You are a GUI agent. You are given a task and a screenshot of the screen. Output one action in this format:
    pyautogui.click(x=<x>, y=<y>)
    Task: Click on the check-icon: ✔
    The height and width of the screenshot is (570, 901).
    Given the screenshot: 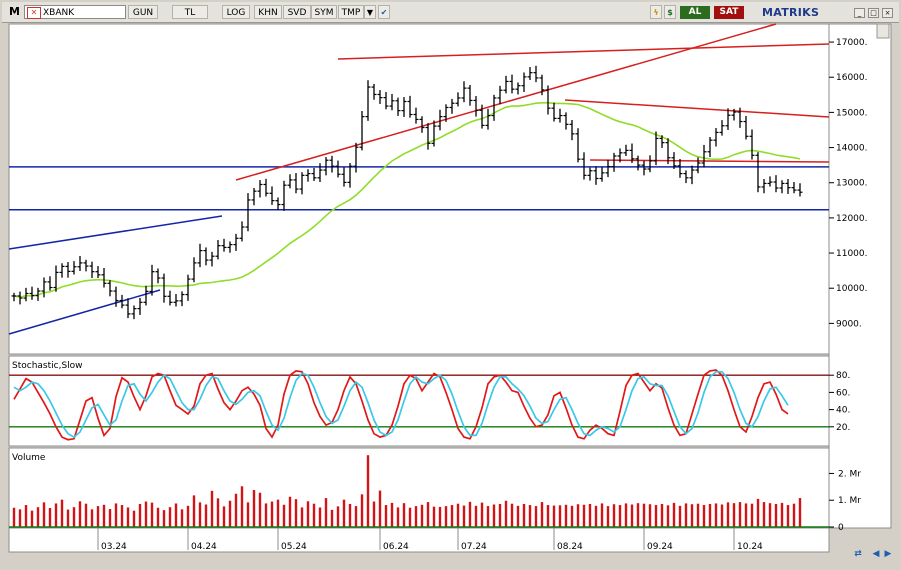 What is the action you would take?
    pyautogui.click(x=384, y=12)
    